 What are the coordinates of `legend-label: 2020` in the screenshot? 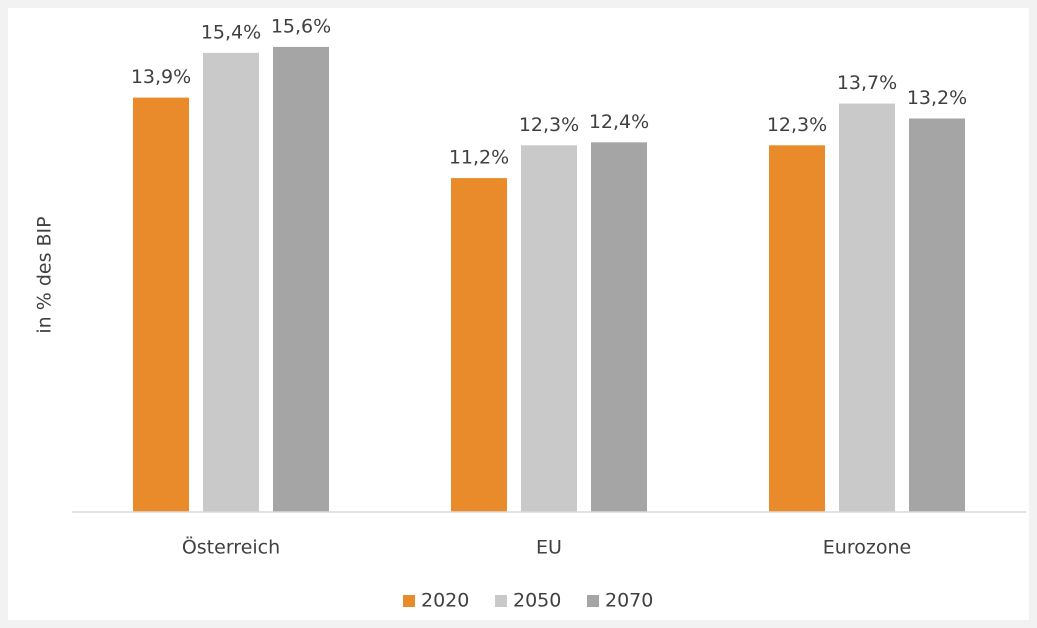 It's located at (445, 601).